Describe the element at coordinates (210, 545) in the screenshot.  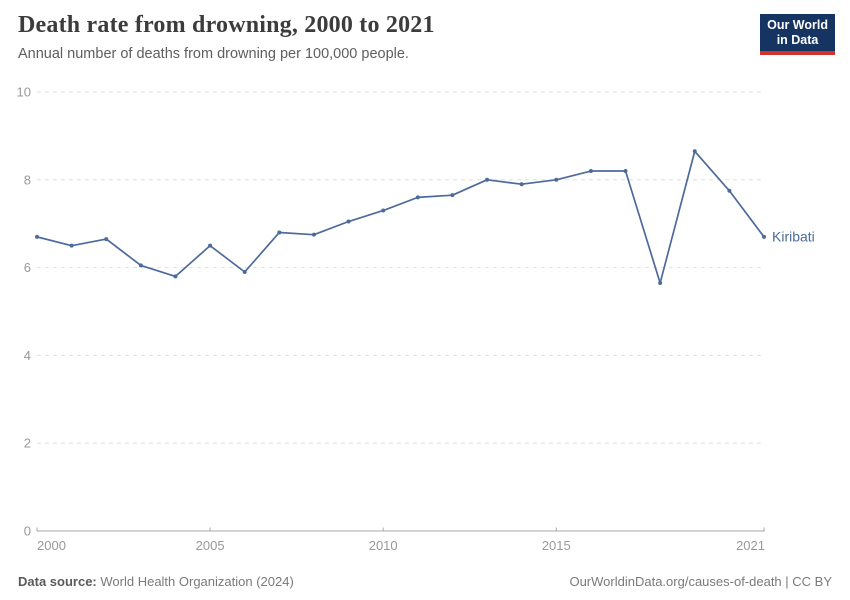
I see `x-tick-label: 2005` at that location.